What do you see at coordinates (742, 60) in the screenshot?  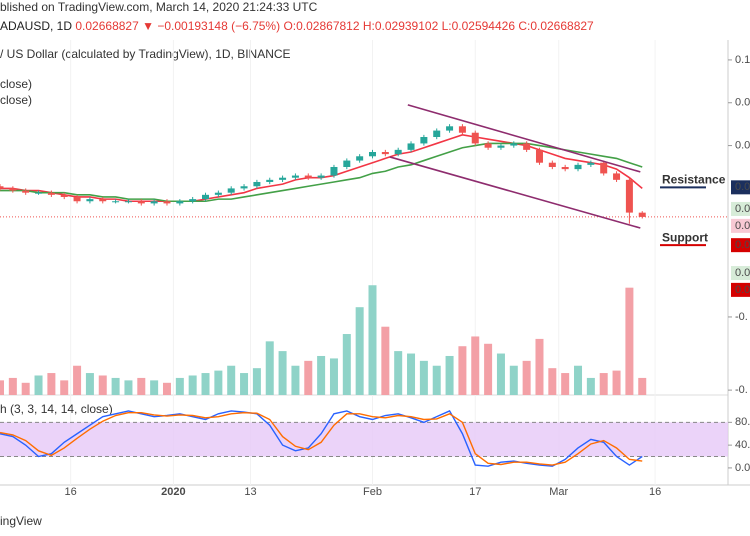 I see `y-tick-label: 0.1` at bounding box center [742, 60].